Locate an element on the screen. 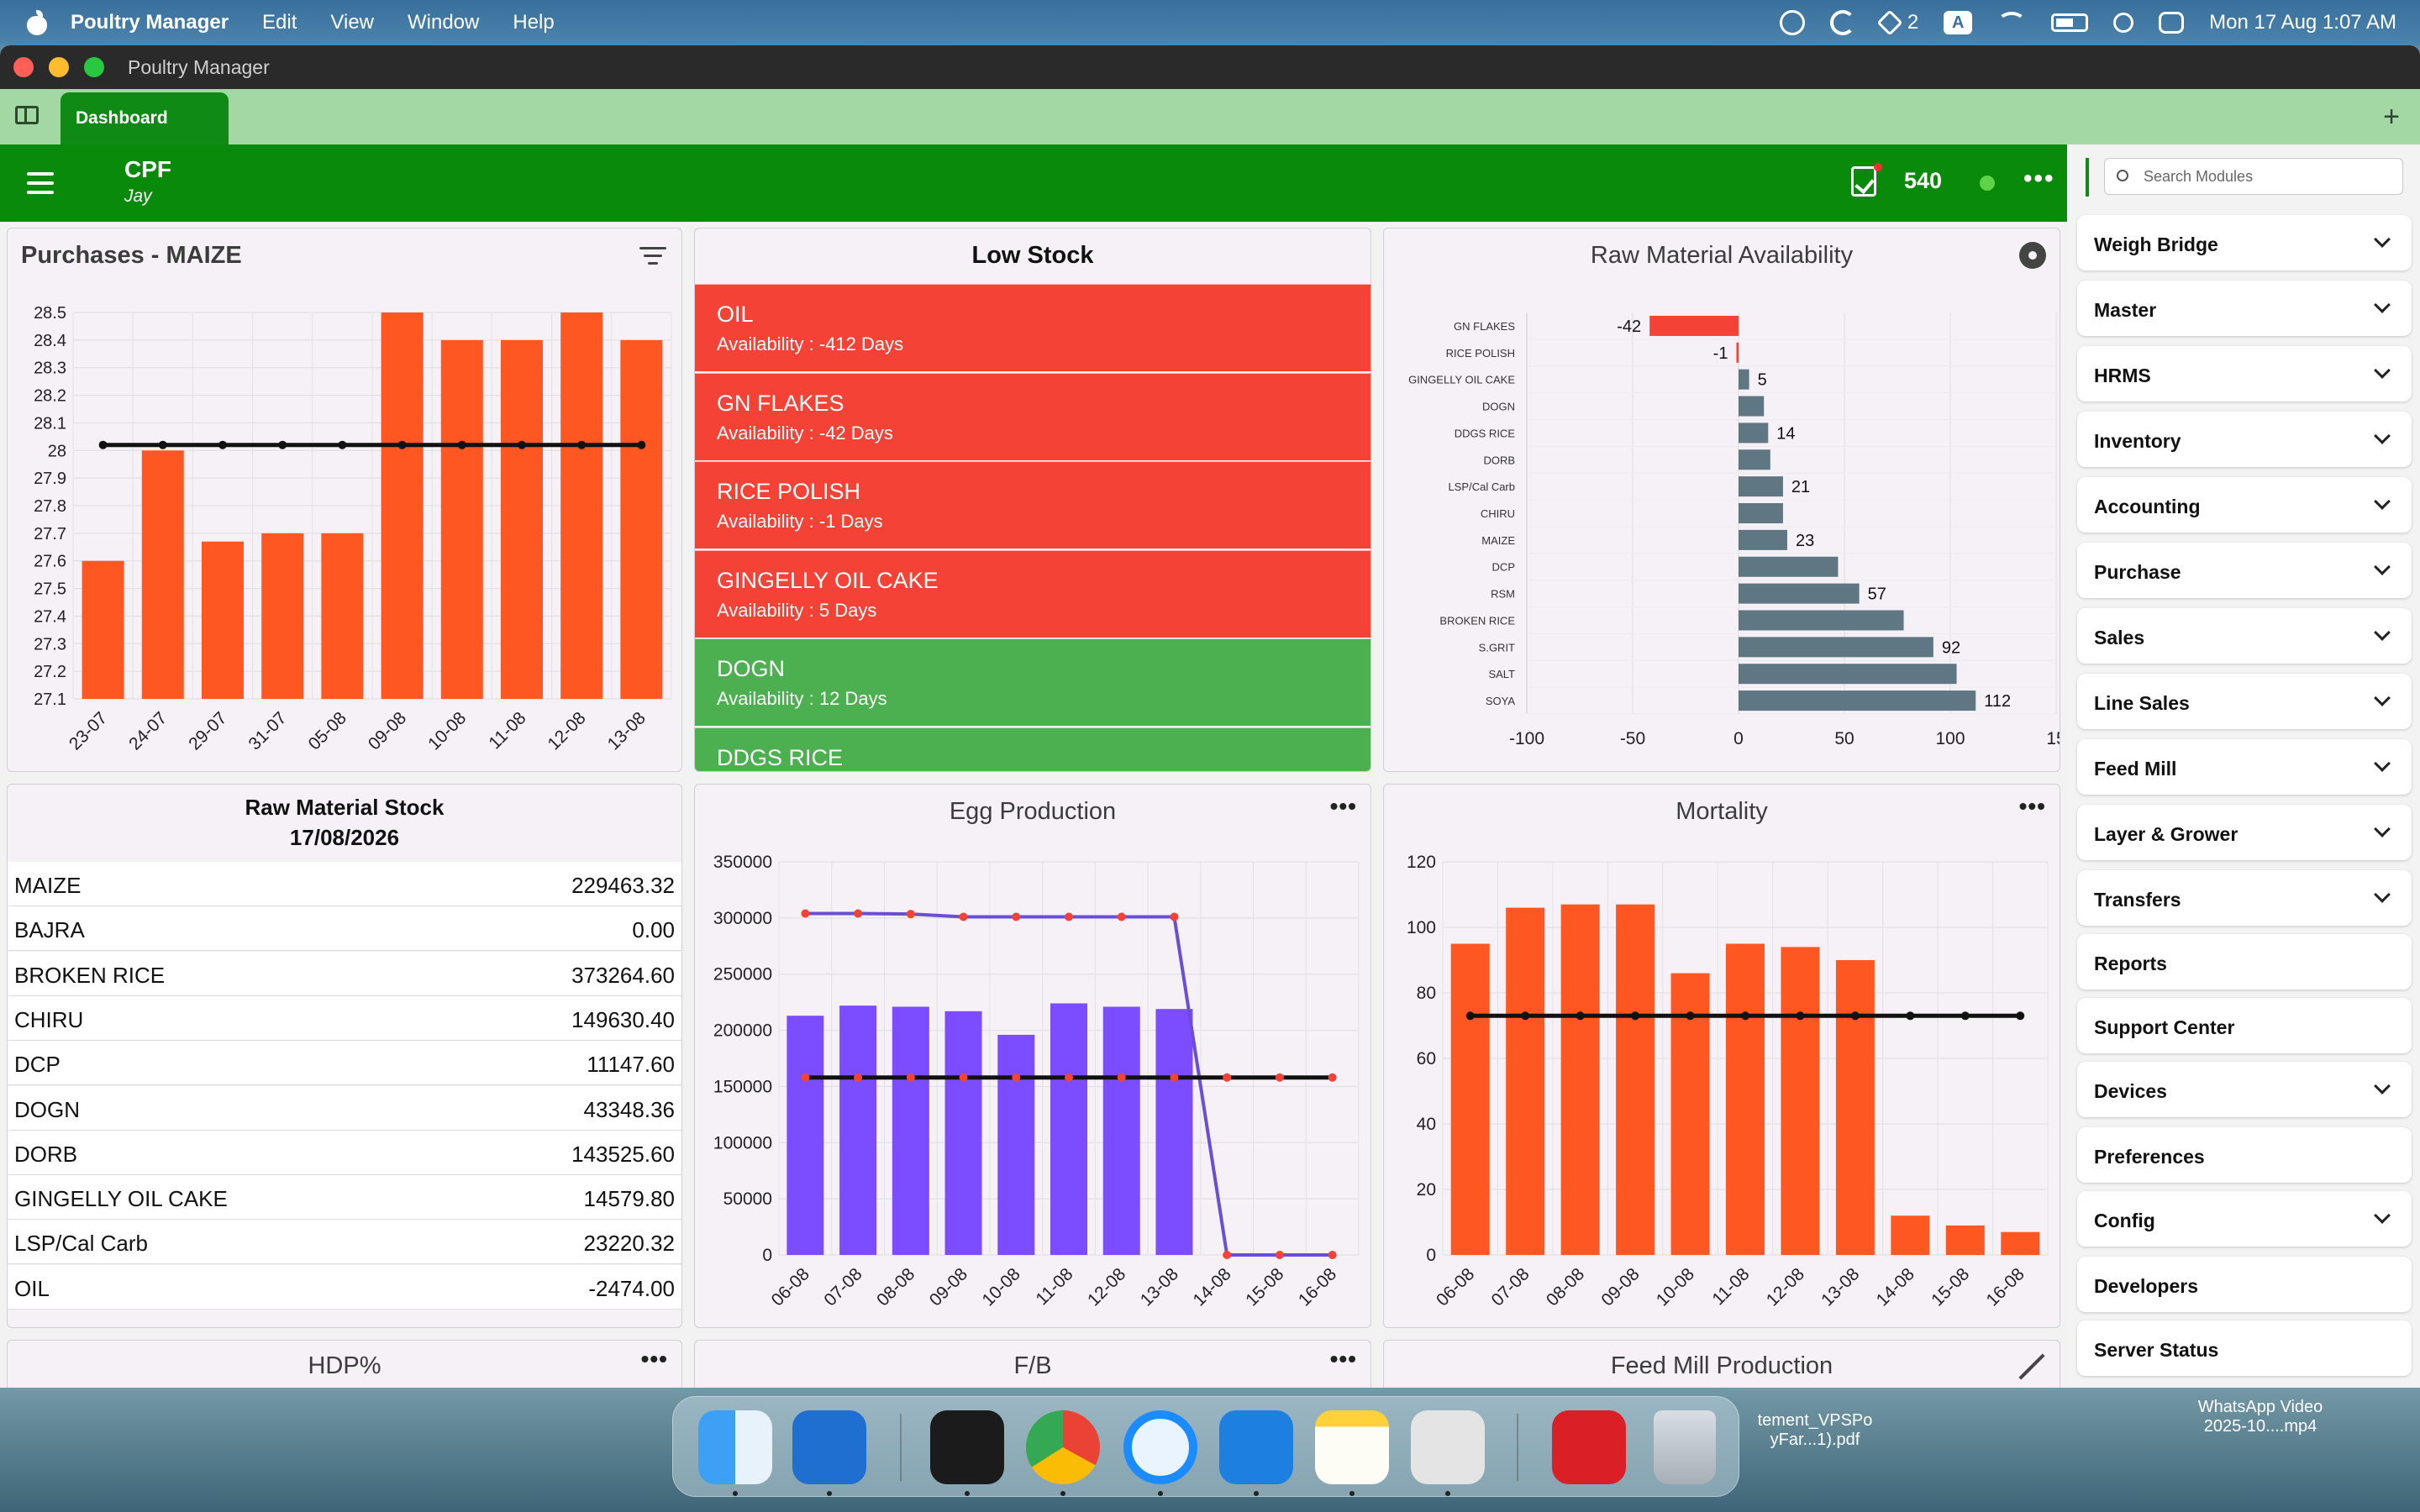 The image size is (2420, 1512). zoom-window-button is located at coordinates (94, 67).